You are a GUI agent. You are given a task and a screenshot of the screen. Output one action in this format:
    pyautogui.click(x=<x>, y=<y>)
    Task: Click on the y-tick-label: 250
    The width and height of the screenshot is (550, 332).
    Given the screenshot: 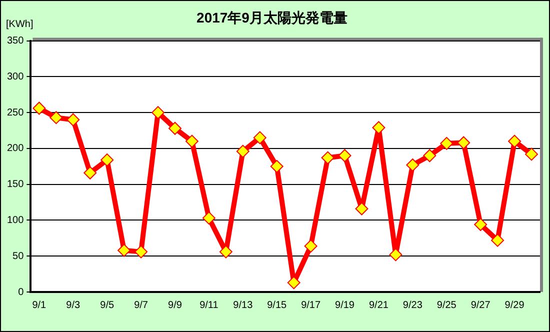 What is the action you would take?
    pyautogui.click(x=15, y=112)
    